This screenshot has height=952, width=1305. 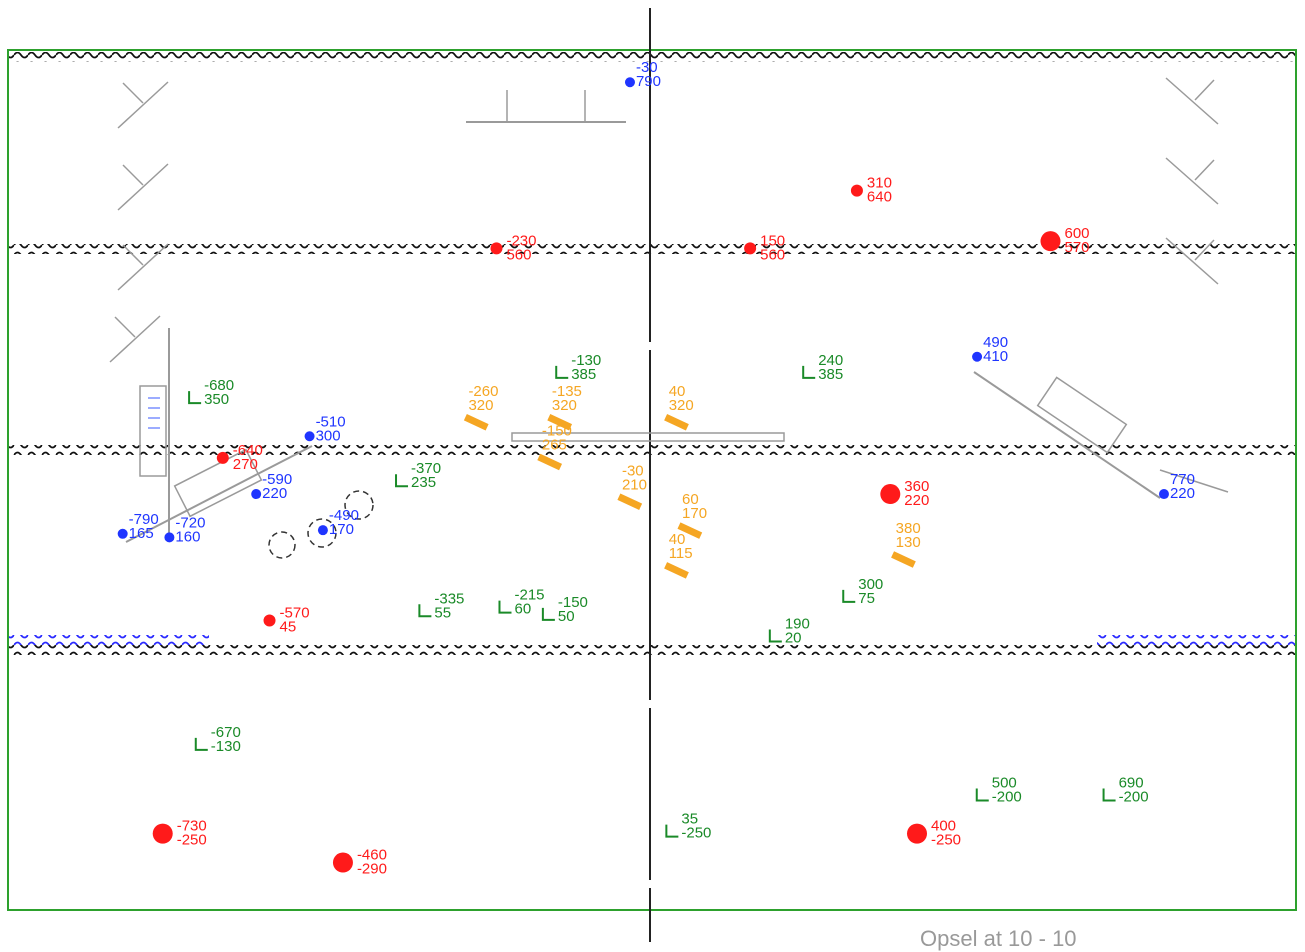 What do you see at coordinates (190, 522) in the screenshot?
I see `blue-marker-x-label: -720` at bounding box center [190, 522].